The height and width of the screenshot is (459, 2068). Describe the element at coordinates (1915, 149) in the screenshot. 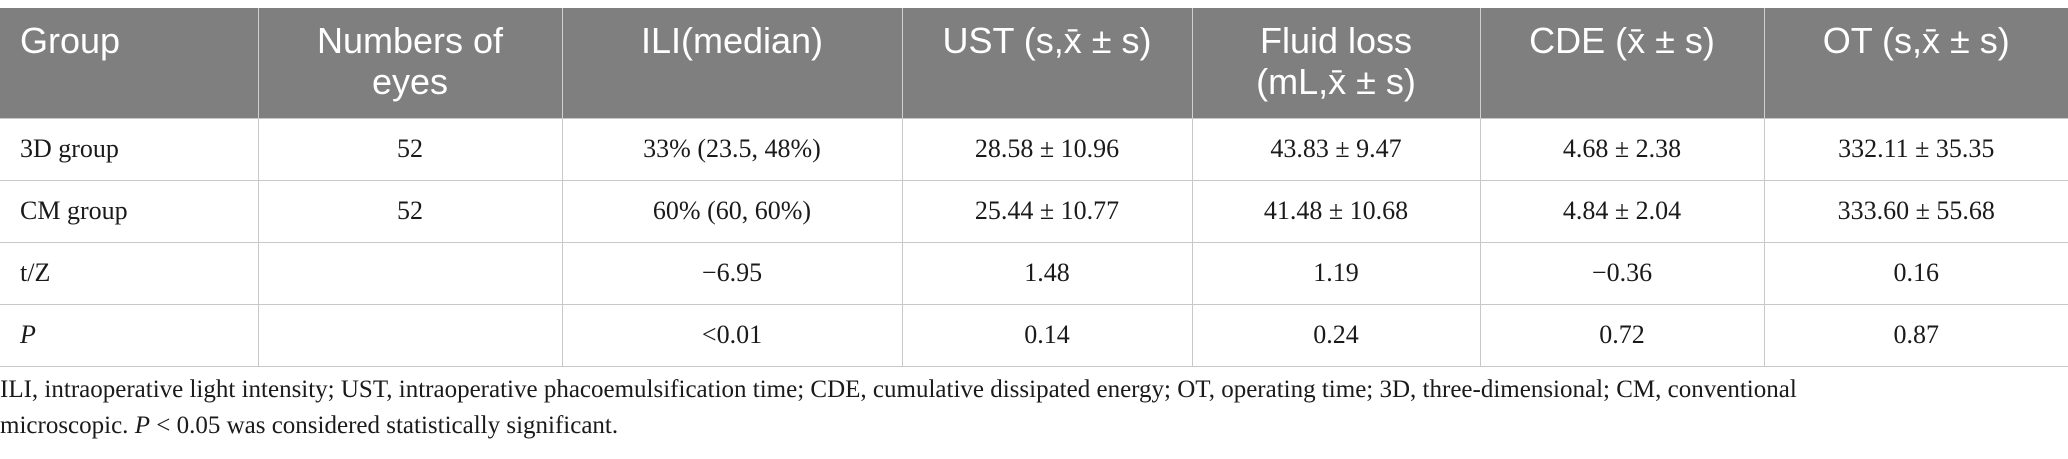

I see `table-cell: 332.11 ± 35.35` at that location.